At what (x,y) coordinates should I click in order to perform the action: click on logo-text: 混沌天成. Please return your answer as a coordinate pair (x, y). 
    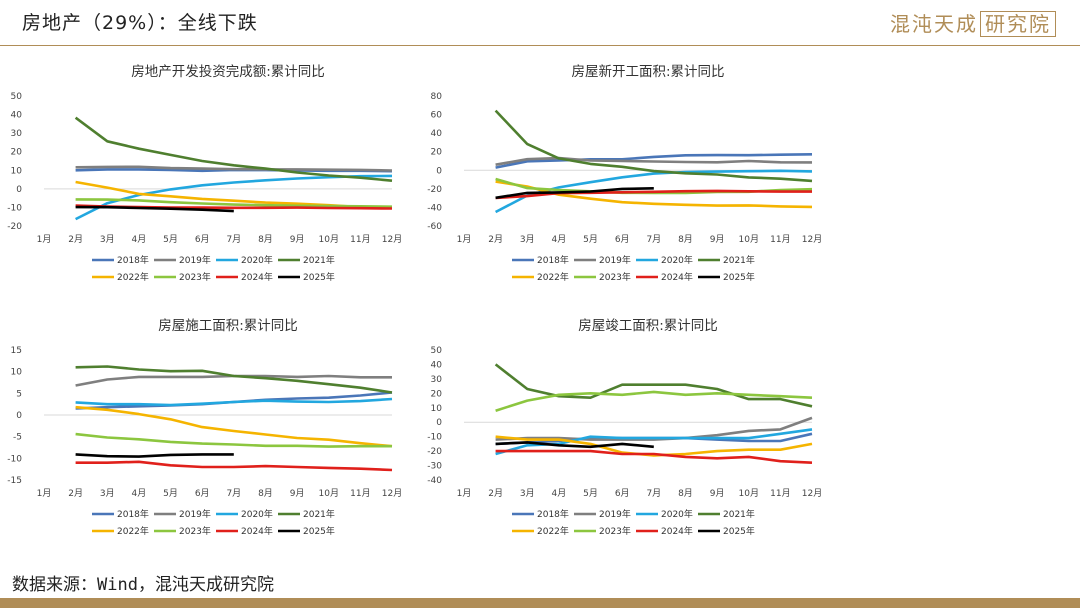
    Looking at the image, I should click on (934, 24).